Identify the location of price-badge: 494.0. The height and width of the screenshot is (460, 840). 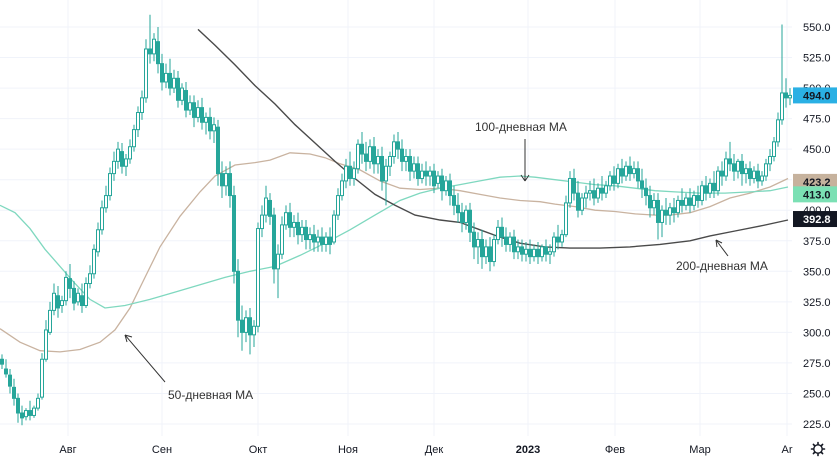
(815, 95).